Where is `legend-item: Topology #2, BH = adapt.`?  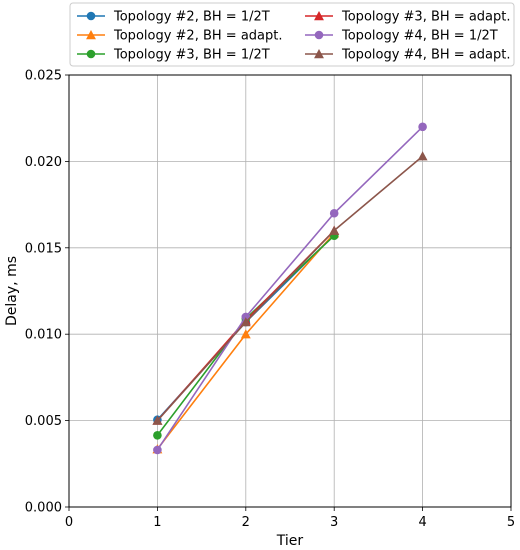 legend-item: Topology #2, BH = adapt. is located at coordinates (179, 36).